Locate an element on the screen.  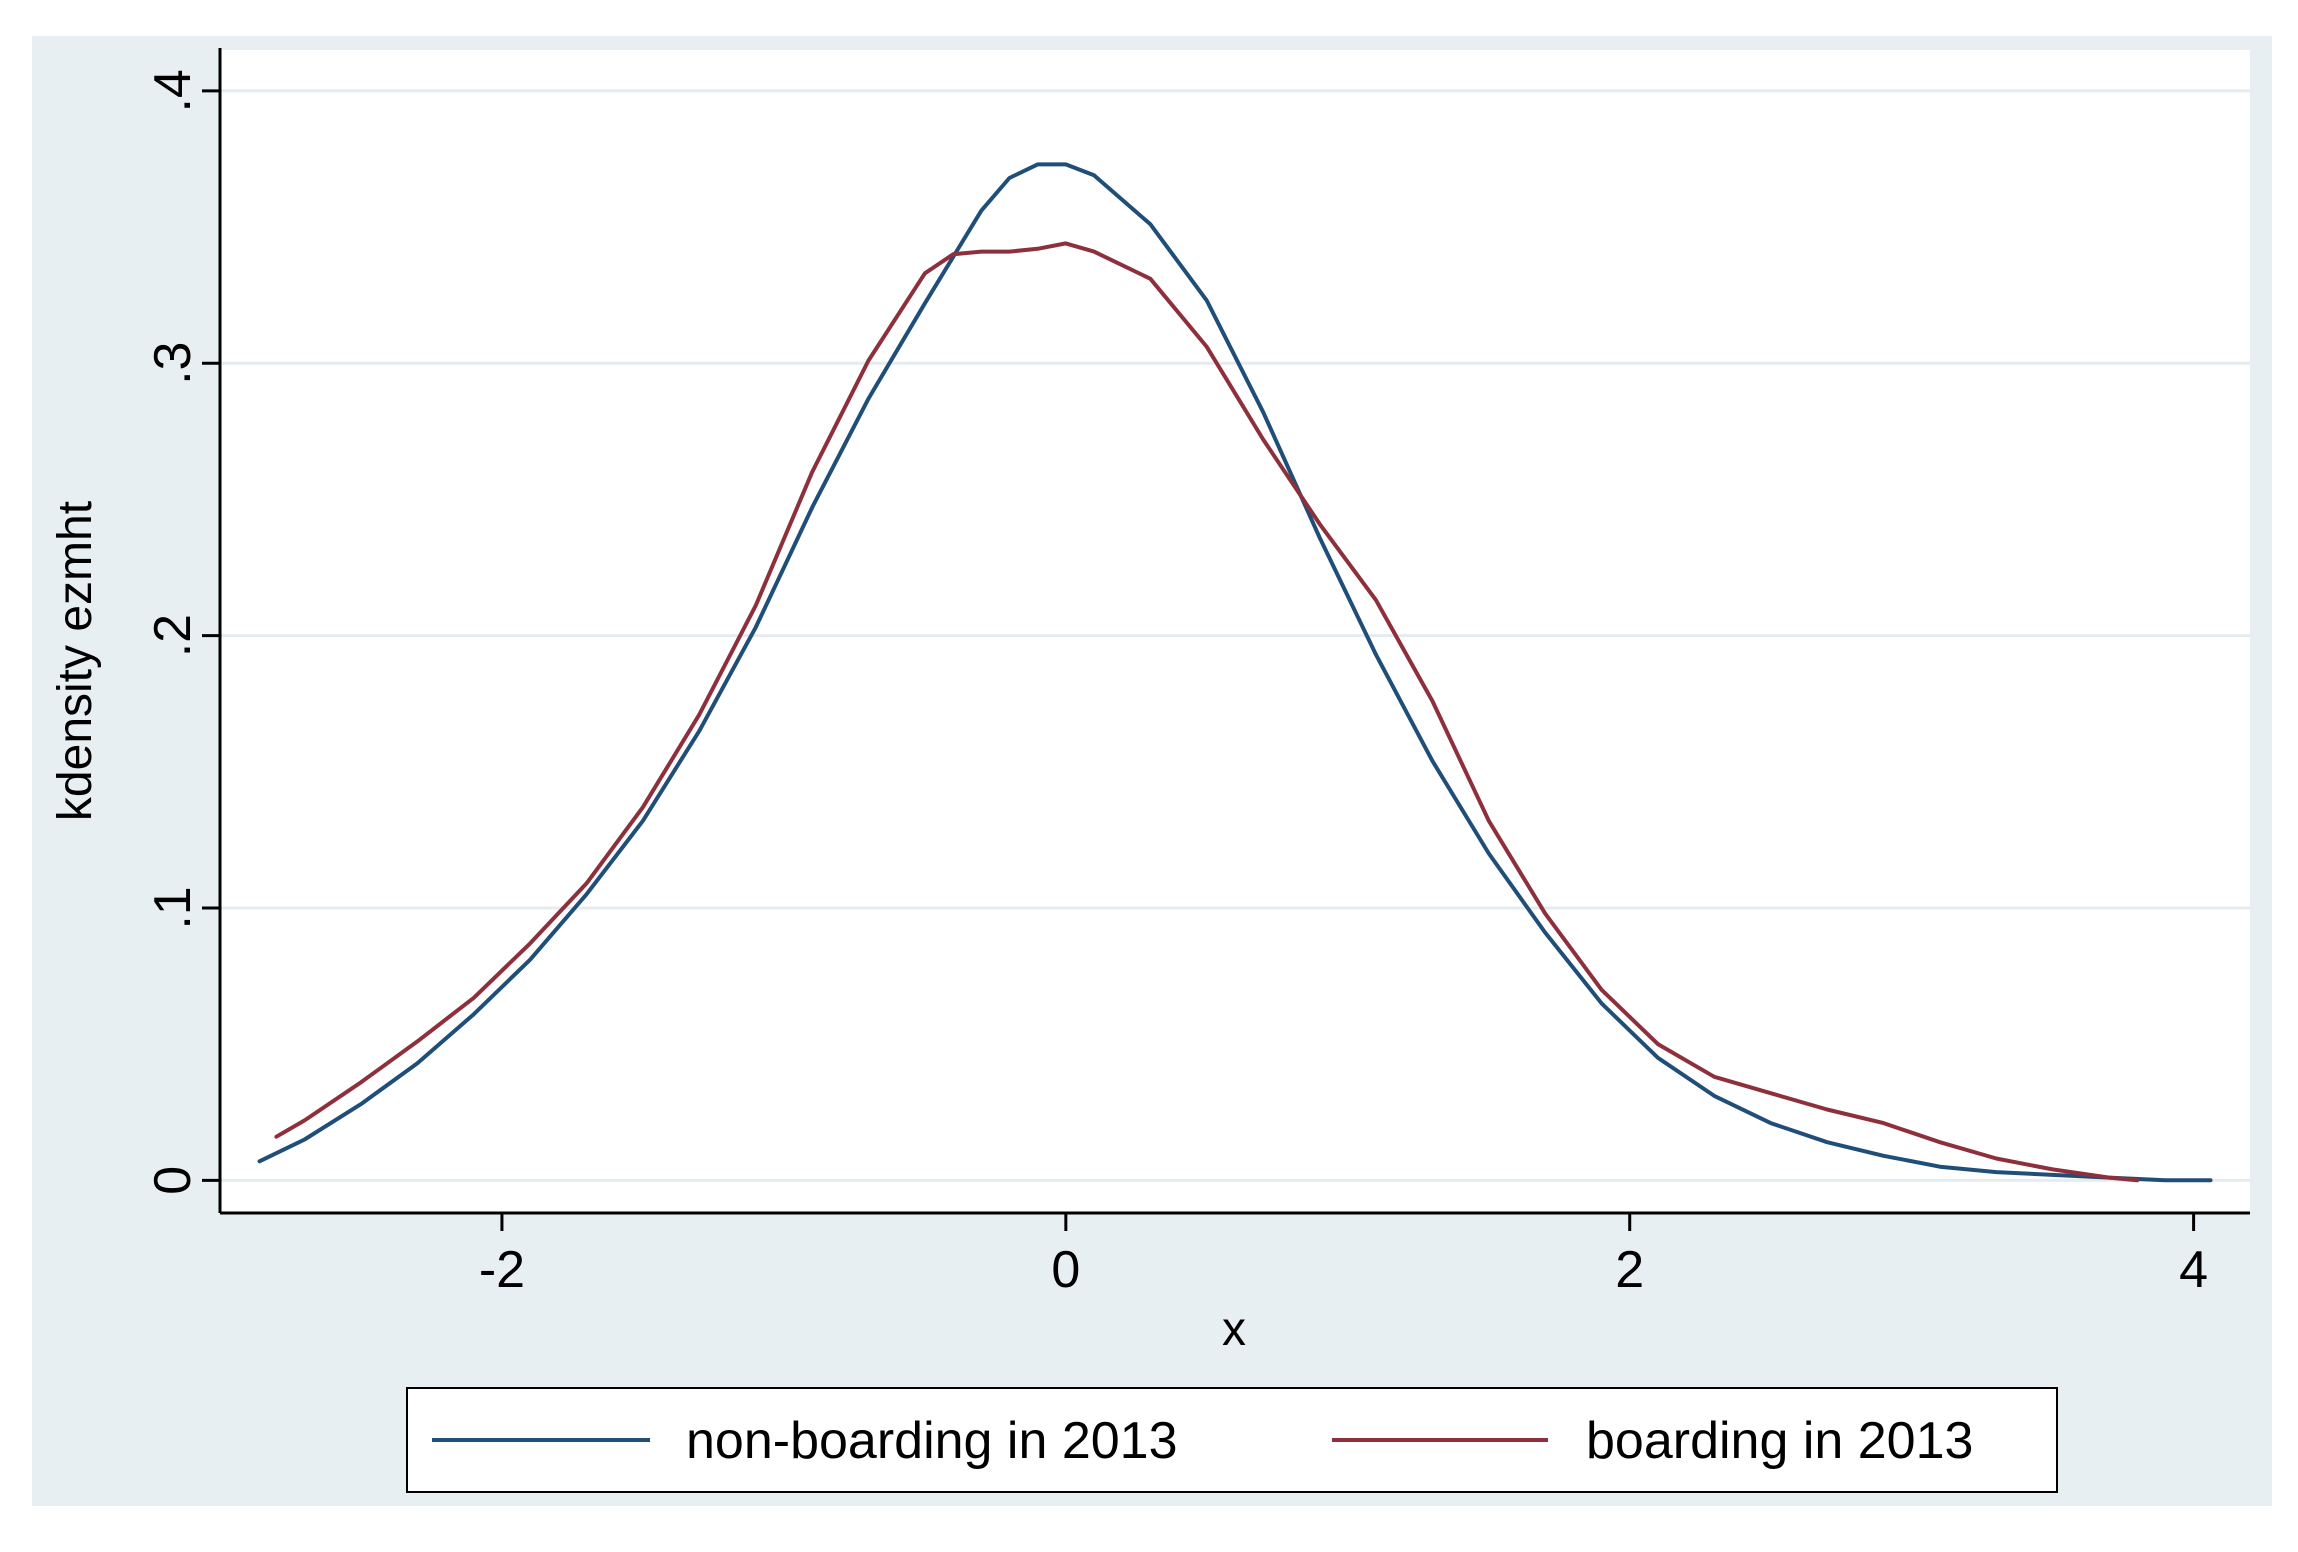
y-tick-label-4: .4 is located at coordinates (173, 90).